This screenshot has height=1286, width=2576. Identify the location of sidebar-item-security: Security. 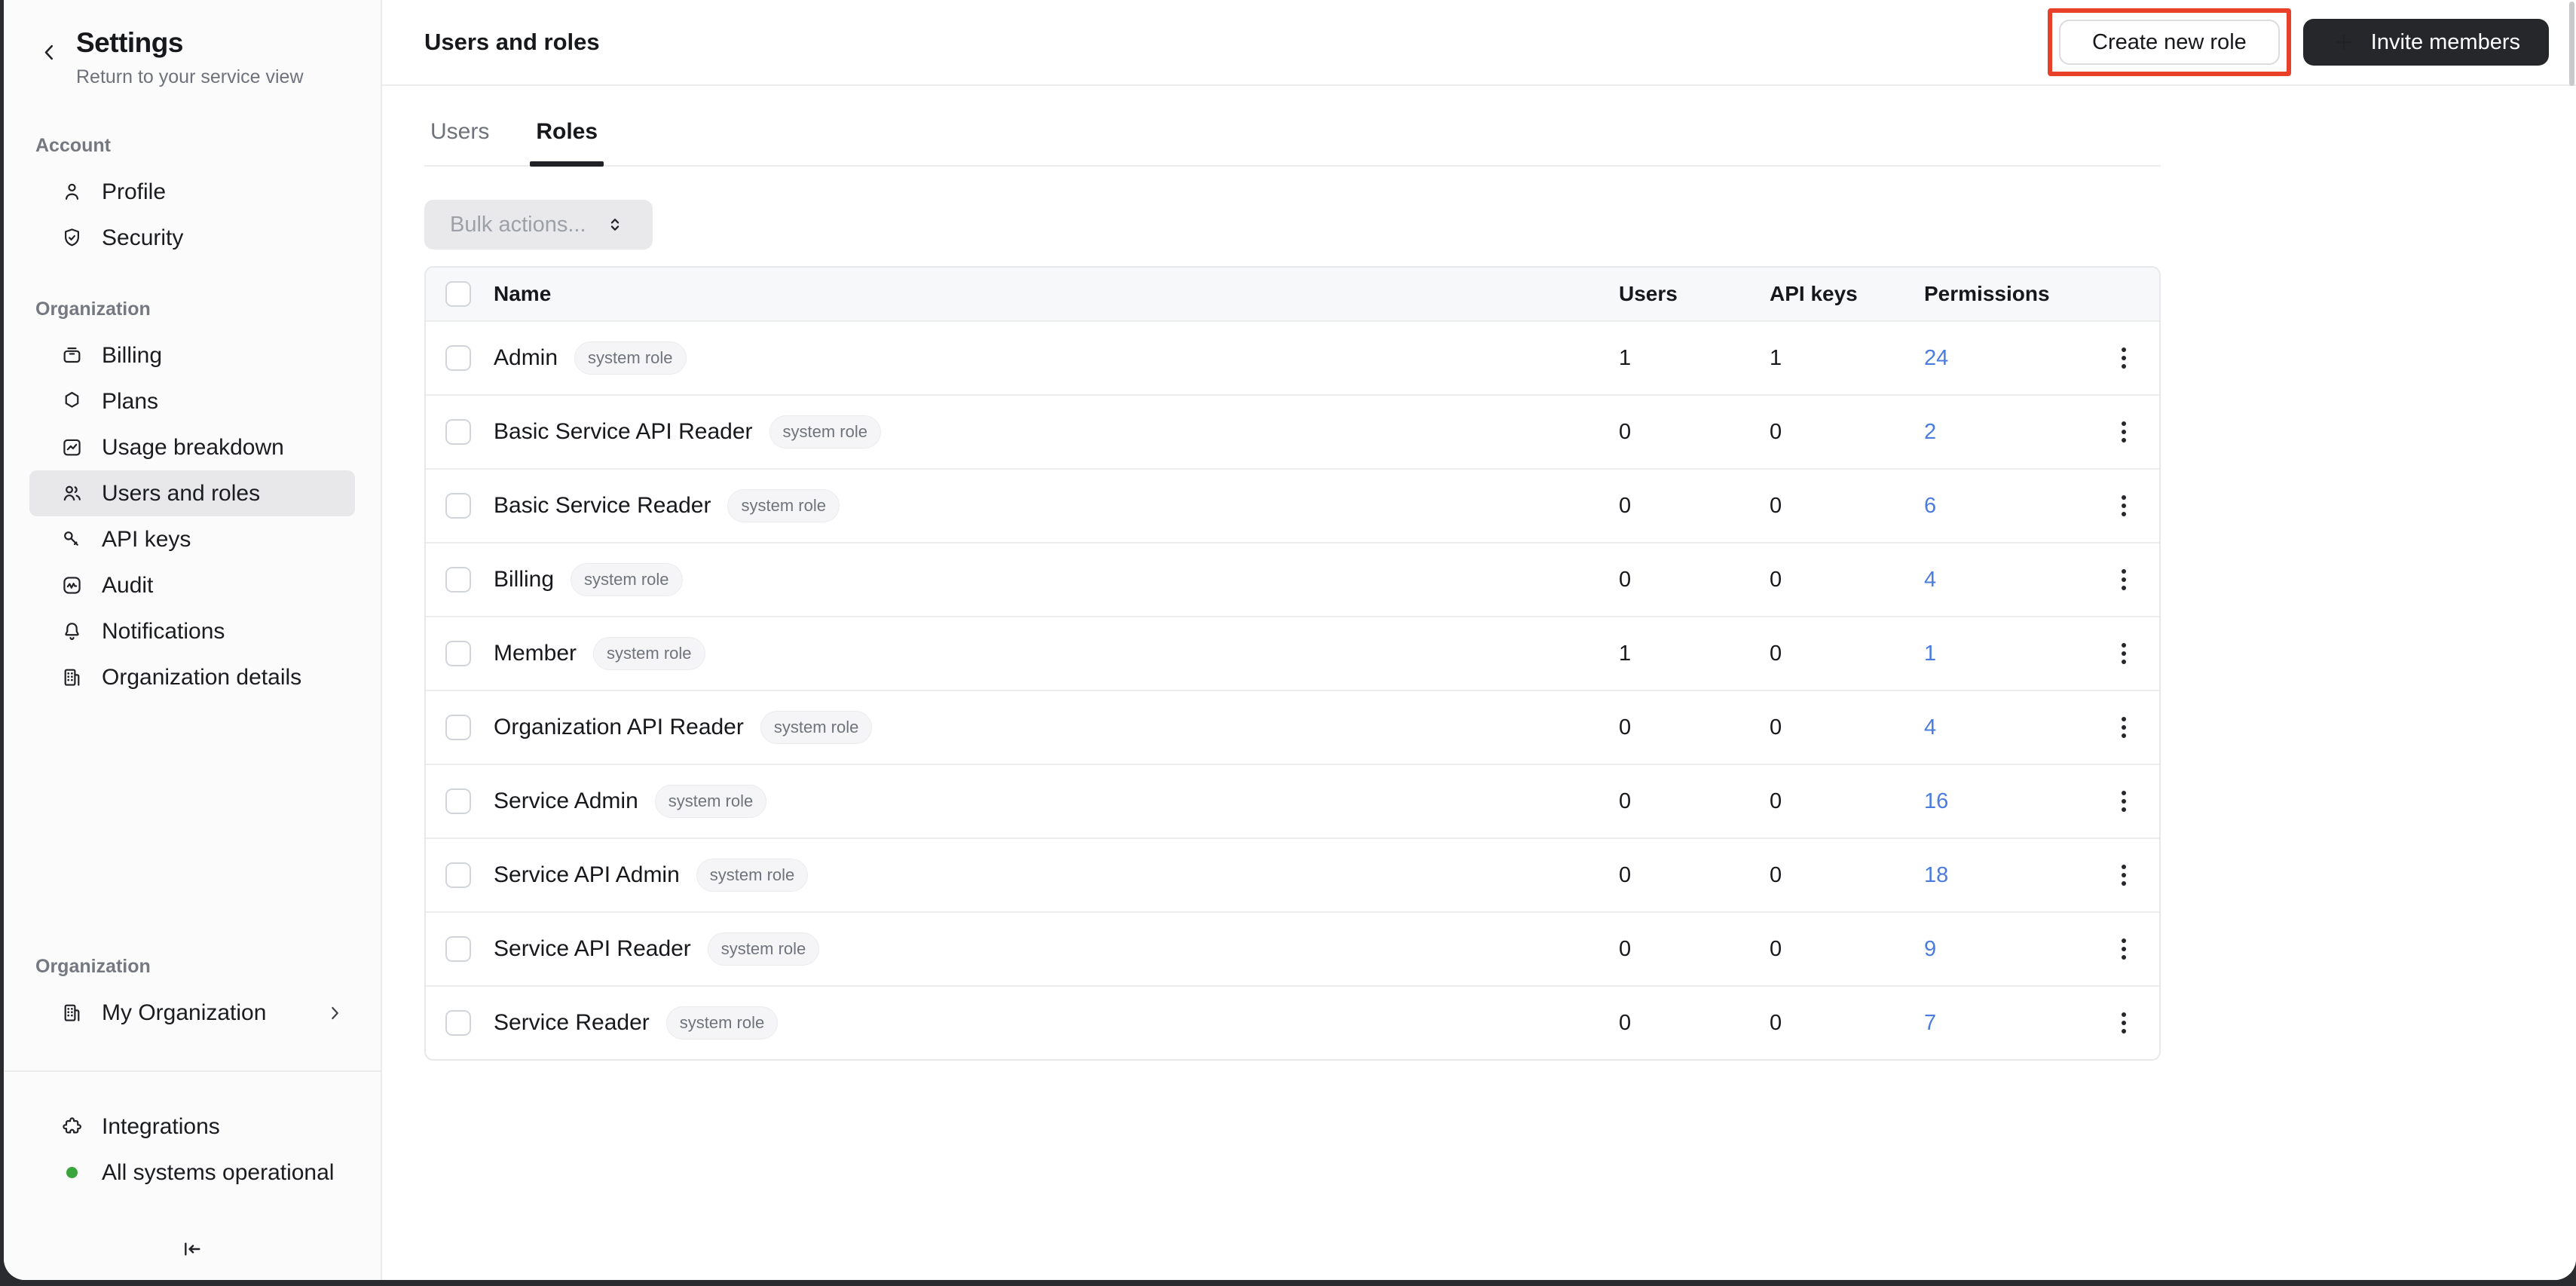
(192, 238).